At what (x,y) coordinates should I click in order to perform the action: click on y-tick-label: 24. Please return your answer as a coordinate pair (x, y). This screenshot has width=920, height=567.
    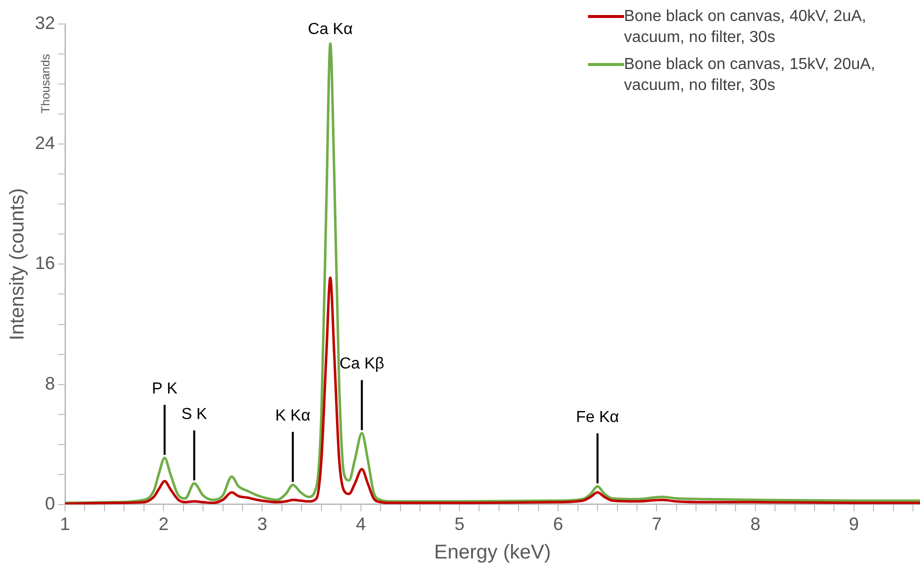
    Looking at the image, I should click on (45, 143).